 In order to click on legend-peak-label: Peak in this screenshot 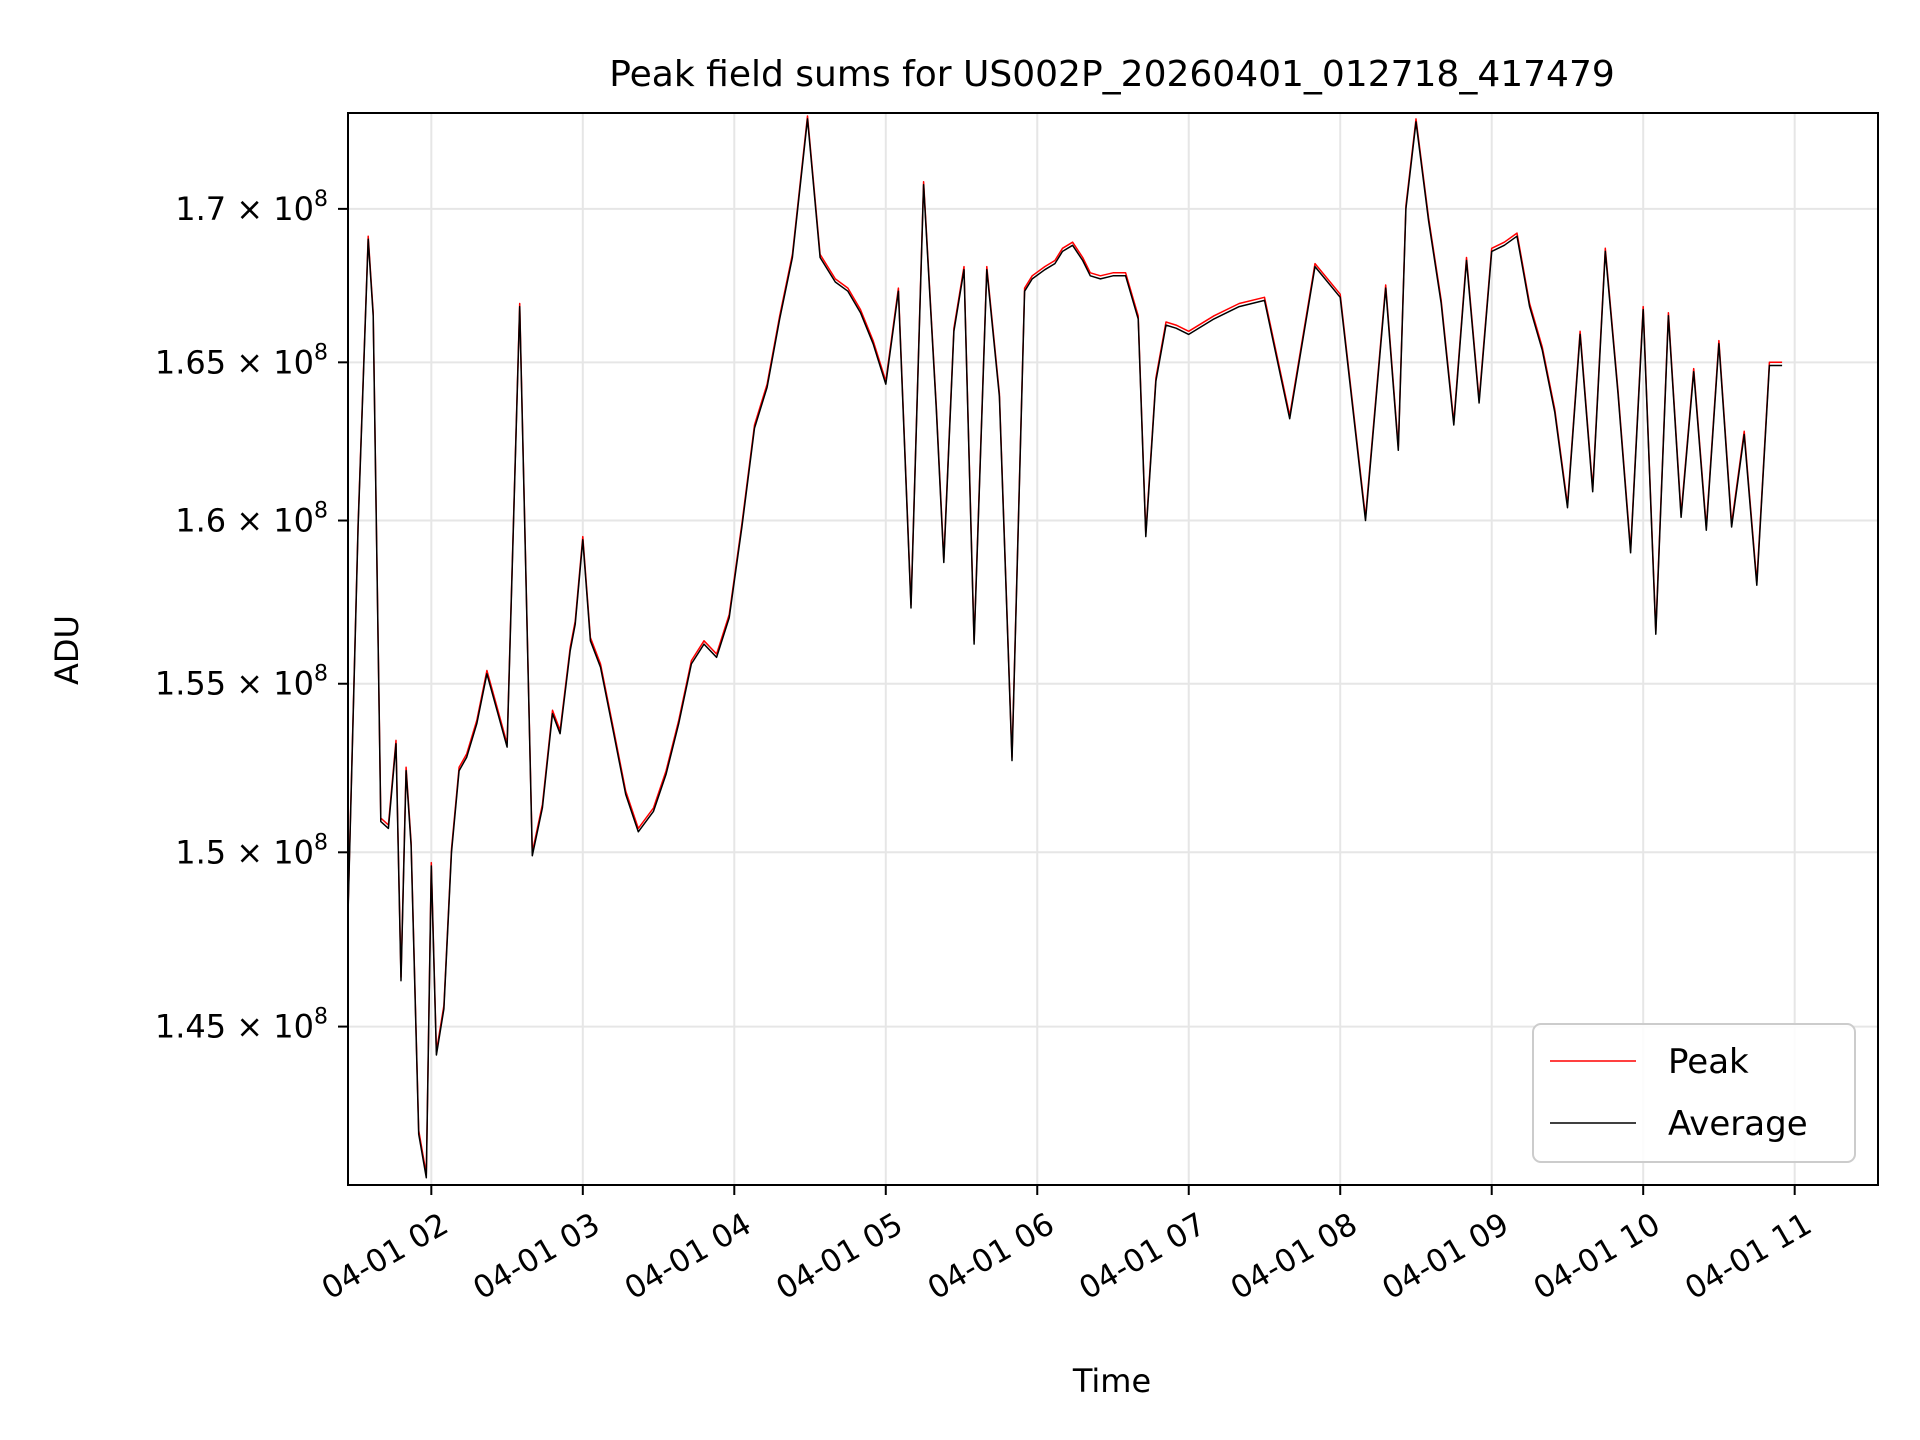, I will do `click(1708, 1062)`.